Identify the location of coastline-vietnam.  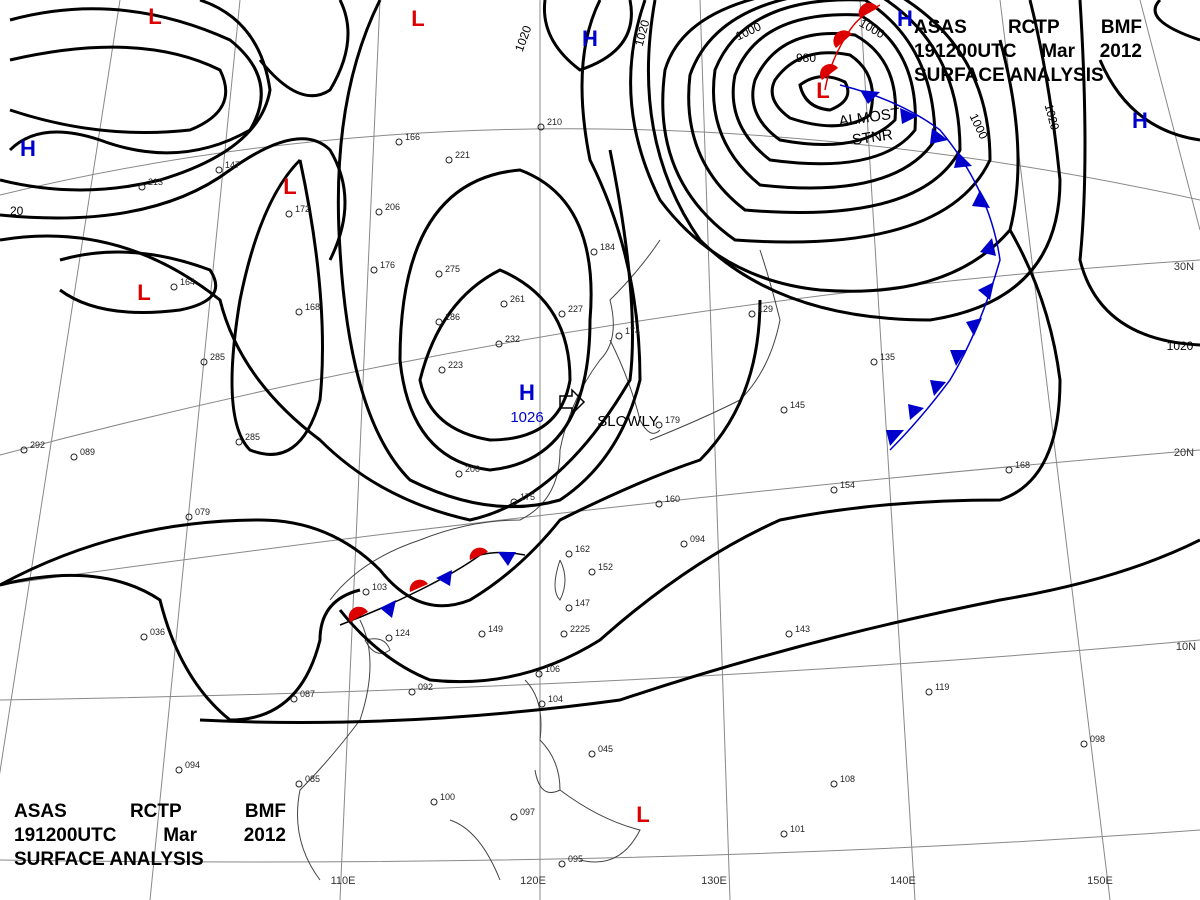
(334, 750).